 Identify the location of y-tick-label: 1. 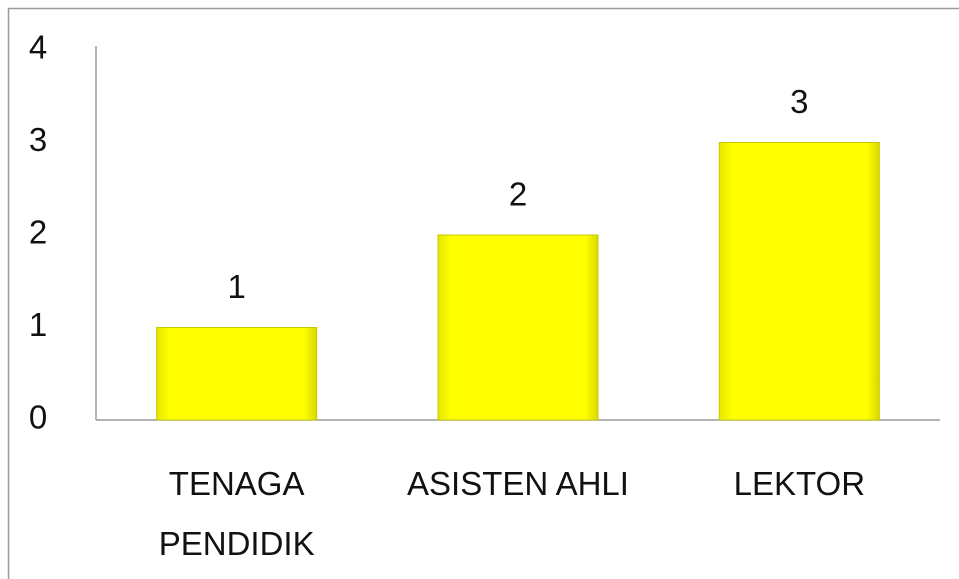
(38, 324).